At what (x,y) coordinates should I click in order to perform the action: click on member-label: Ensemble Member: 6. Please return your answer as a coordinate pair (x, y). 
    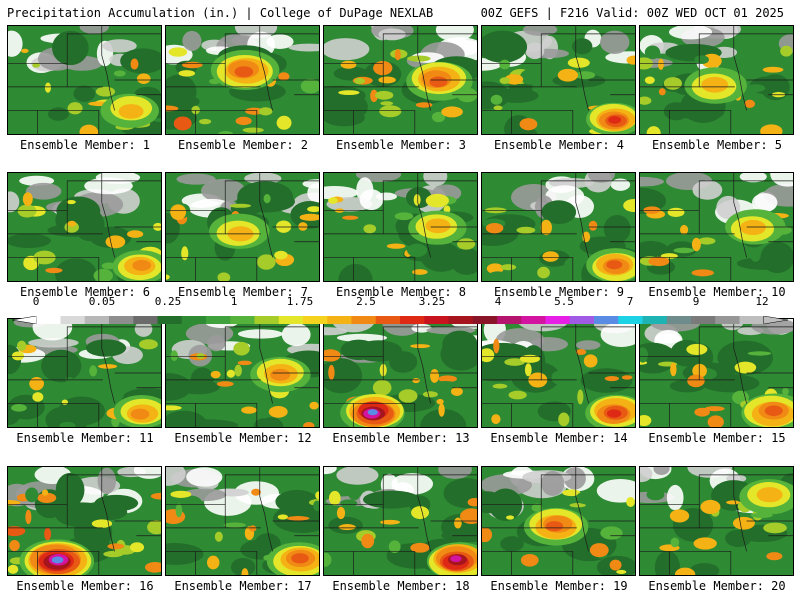
    Looking at the image, I should click on (85, 292).